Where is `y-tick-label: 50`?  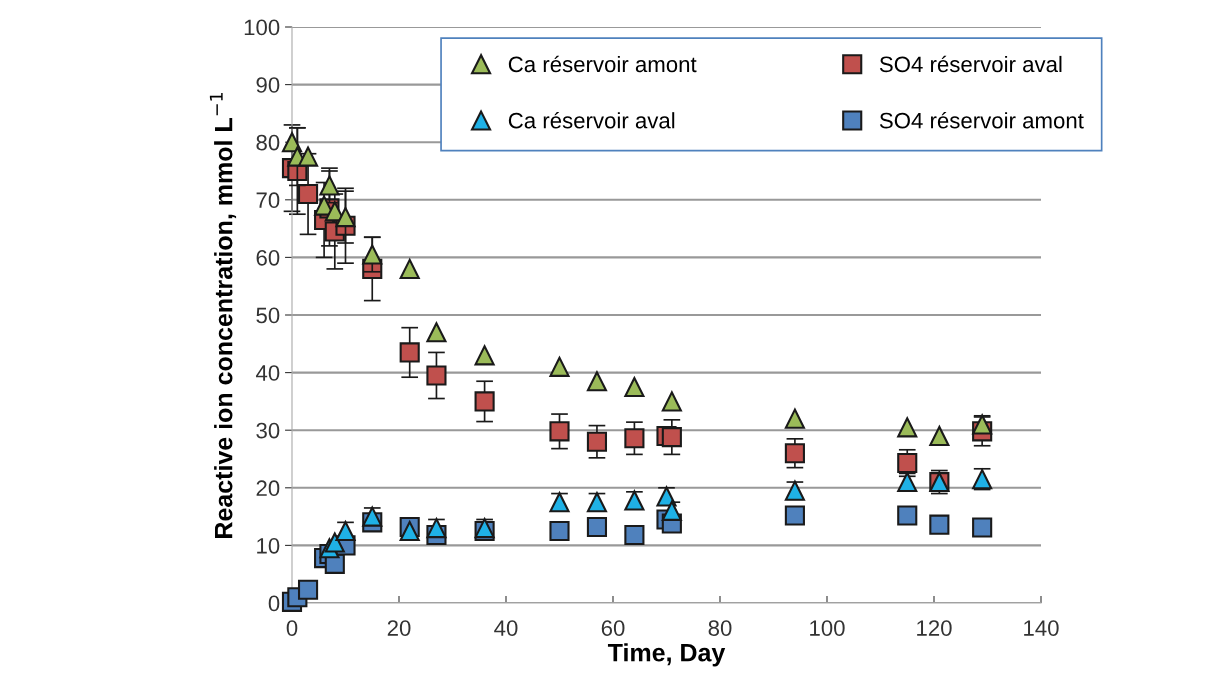 y-tick-label: 50 is located at coordinates (268, 315).